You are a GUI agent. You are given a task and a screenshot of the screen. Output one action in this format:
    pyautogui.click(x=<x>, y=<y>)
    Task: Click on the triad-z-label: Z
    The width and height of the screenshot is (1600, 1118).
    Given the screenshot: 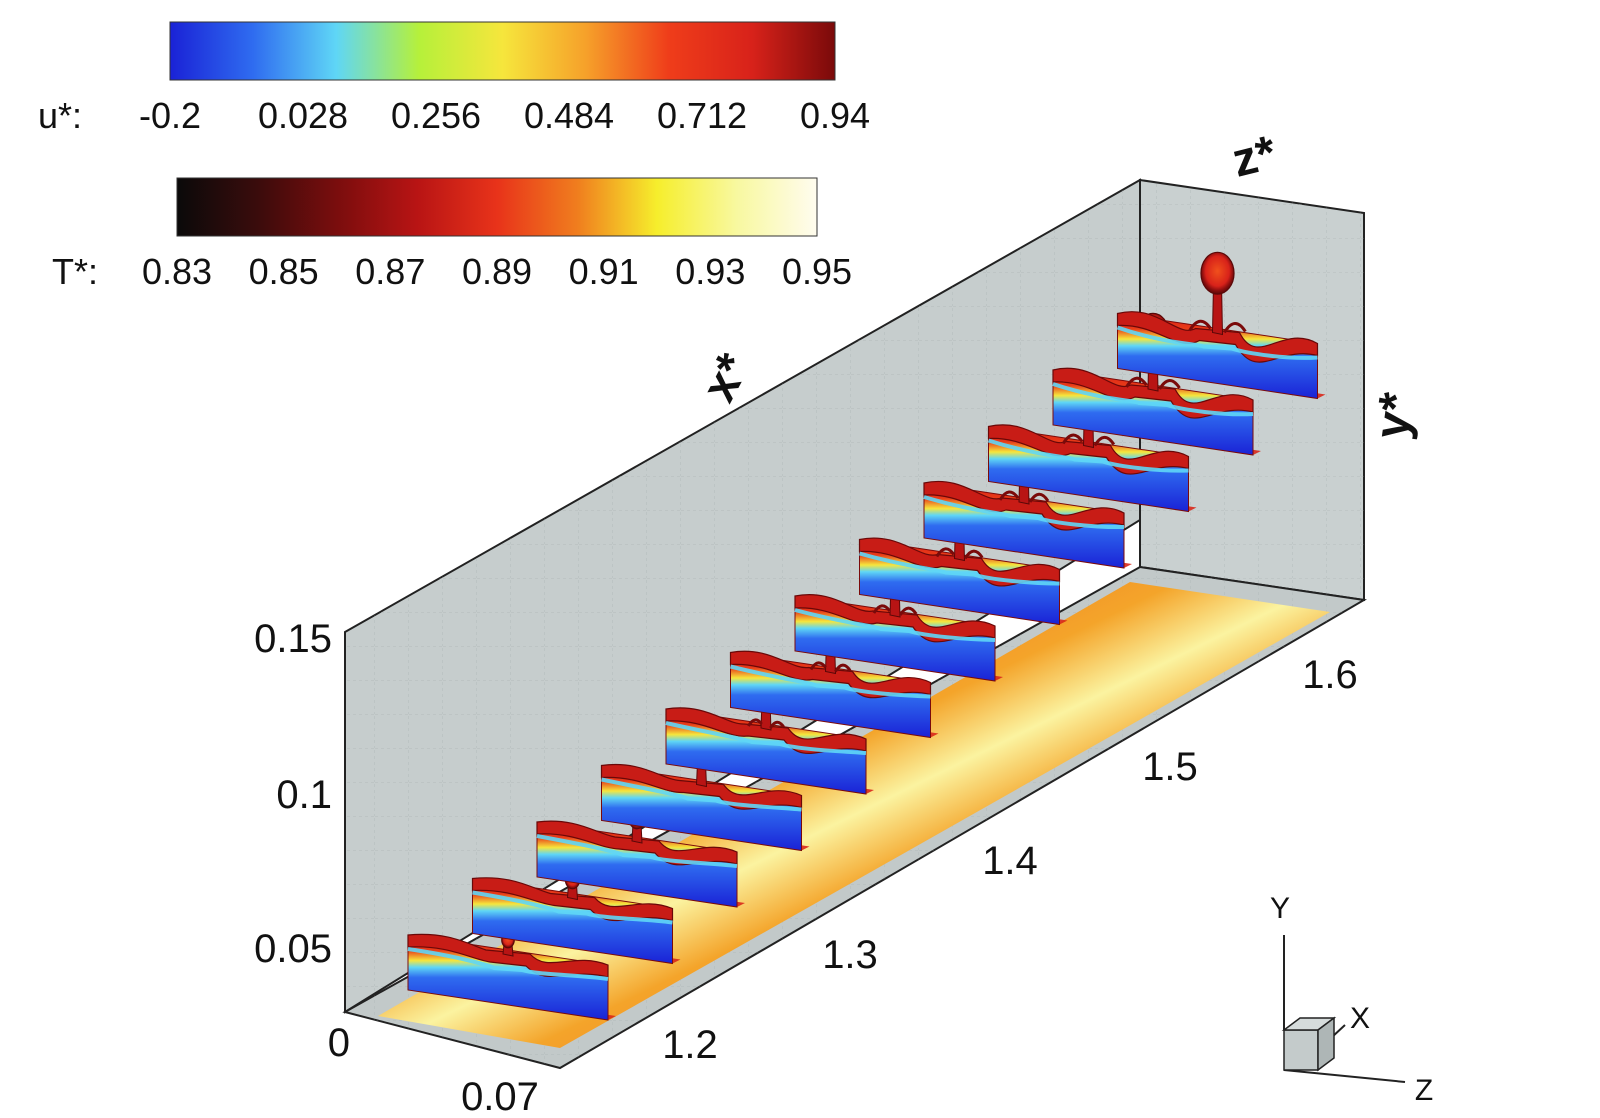 What is the action you would take?
    pyautogui.click(x=1424, y=1090)
    